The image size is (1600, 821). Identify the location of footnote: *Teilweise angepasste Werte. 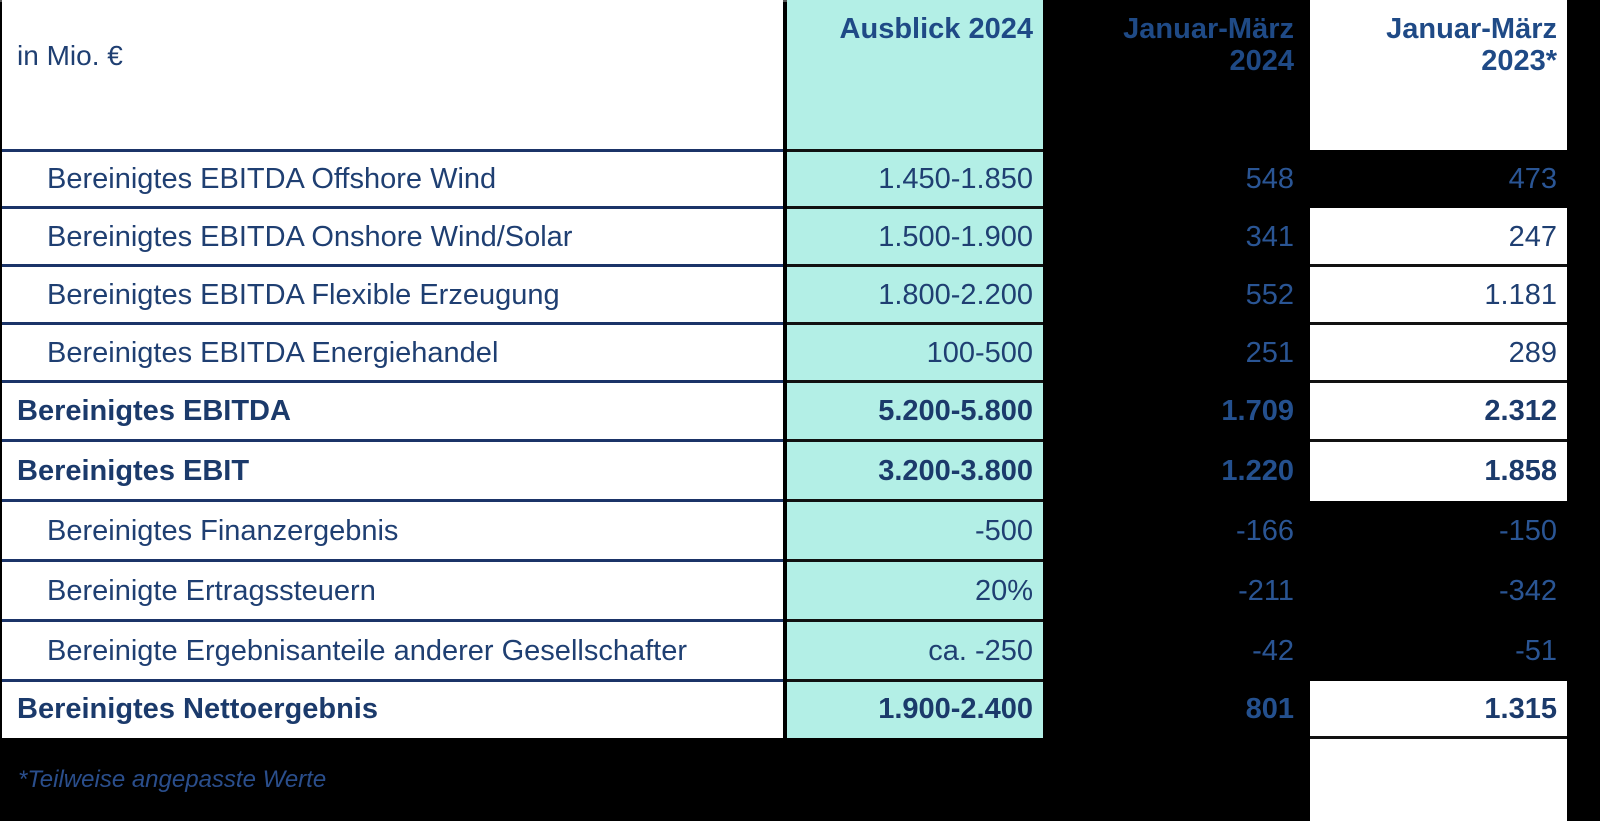
(172, 779).